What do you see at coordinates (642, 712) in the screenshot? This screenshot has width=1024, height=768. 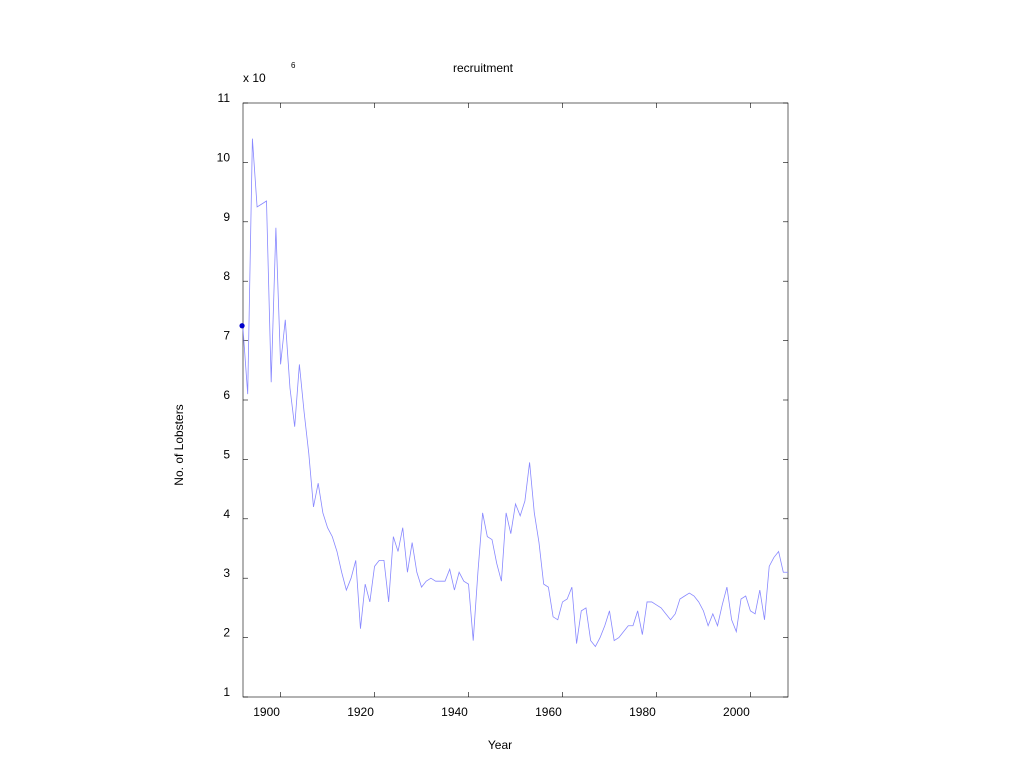 I see `x-tick-label: 1980` at bounding box center [642, 712].